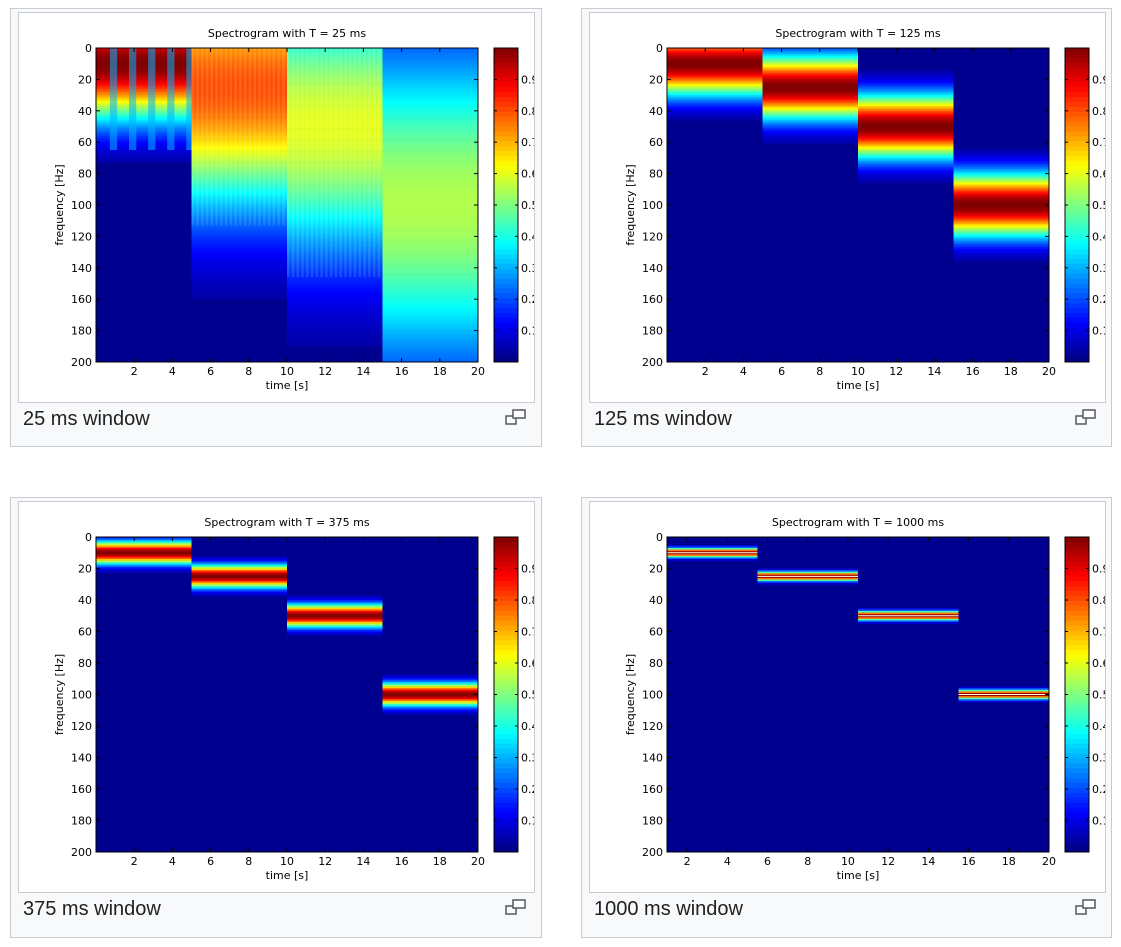 The width and height of the screenshot is (1121, 947). I want to click on caption-125ms: 125 ms window, so click(663, 419).